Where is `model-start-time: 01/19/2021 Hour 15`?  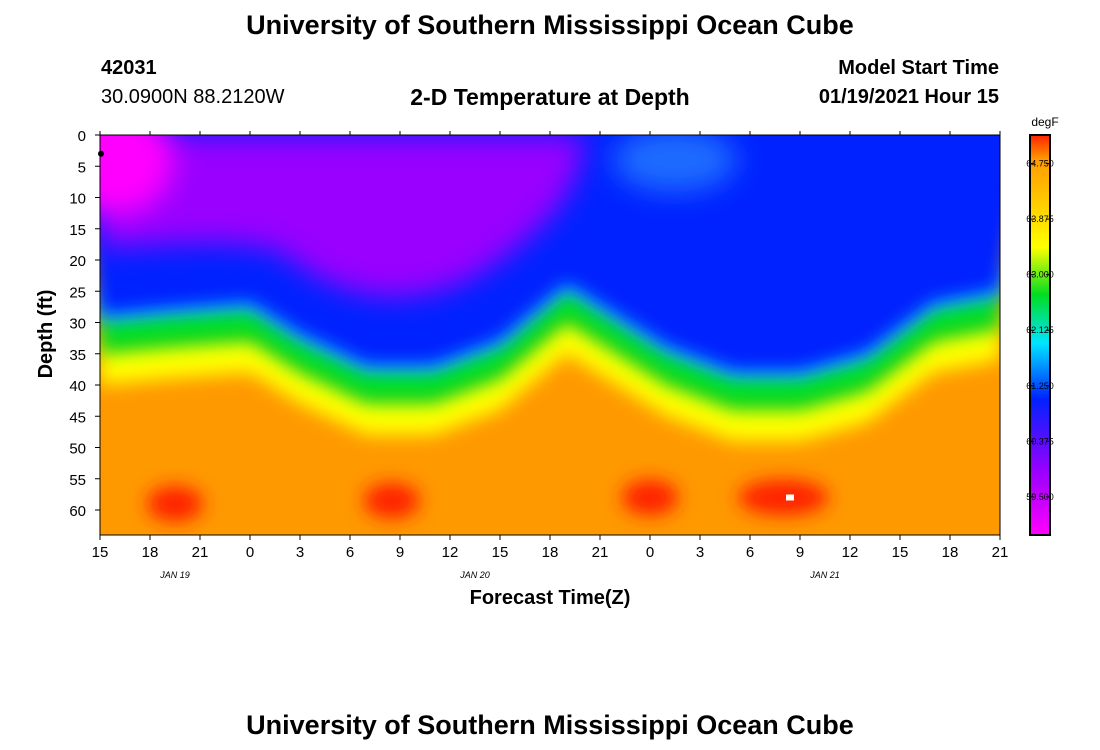 model-start-time: 01/19/2021 Hour 15 is located at coordinates (908, 97).